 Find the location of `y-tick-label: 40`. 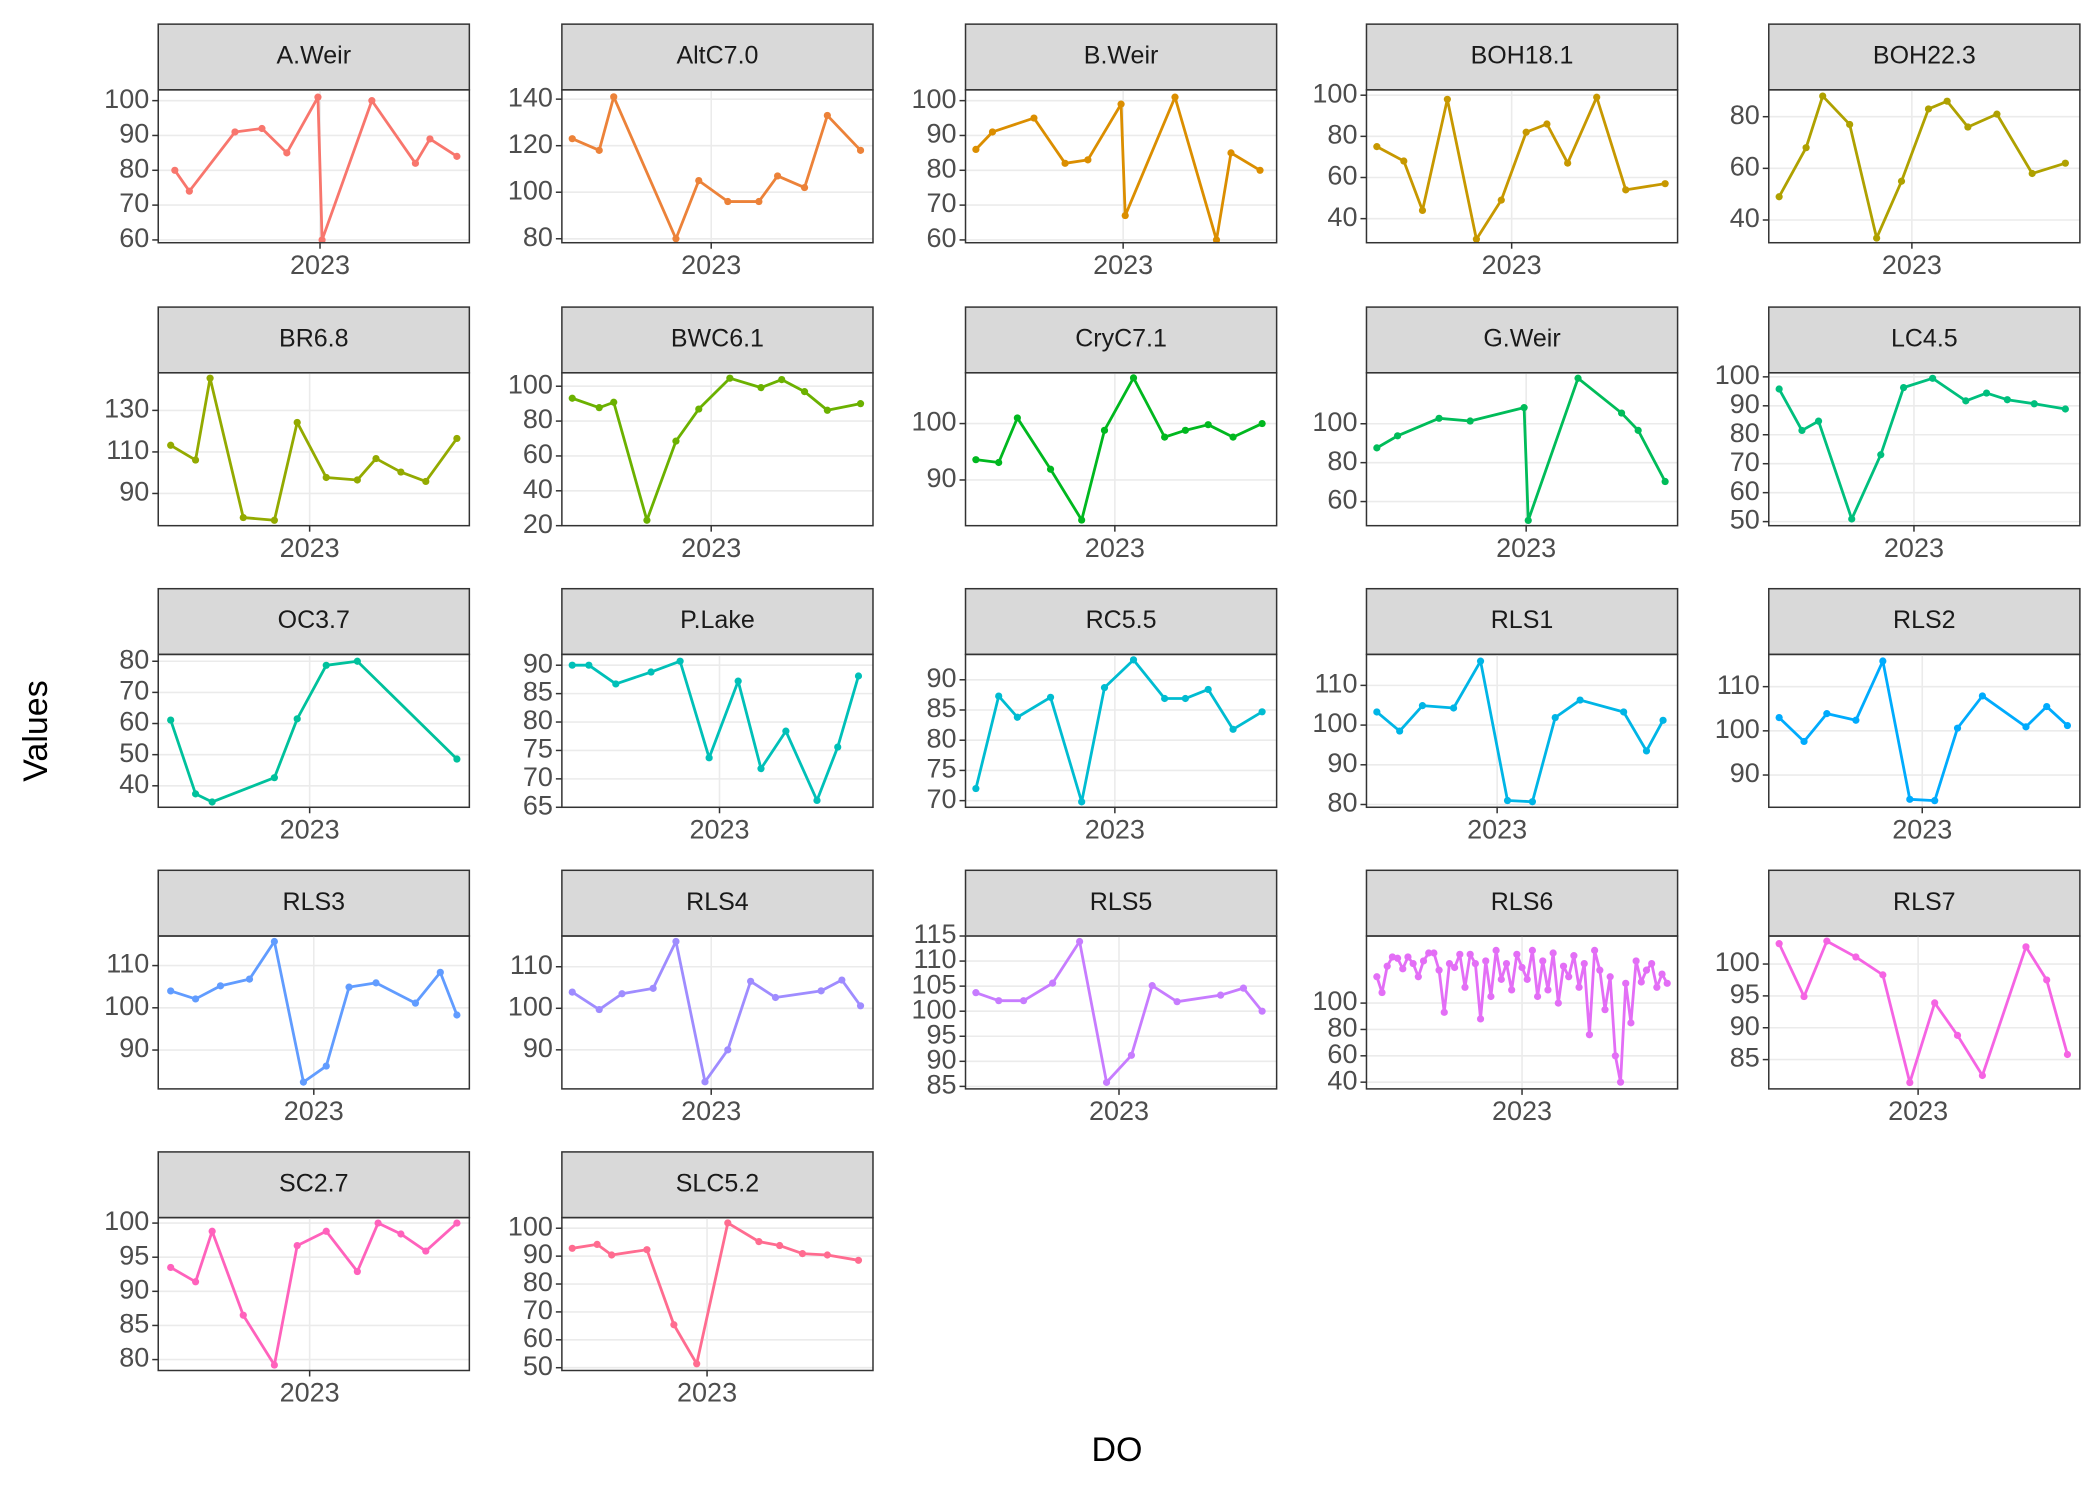

y-tick-label: 40 is located at coordinates (538, 489).